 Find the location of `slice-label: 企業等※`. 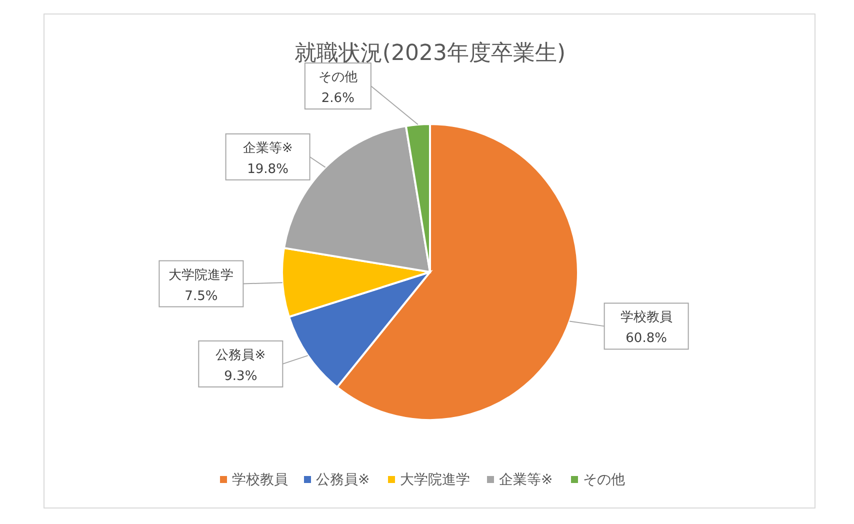

slice-label: 企業等※ is located at coordinates (267, 148).